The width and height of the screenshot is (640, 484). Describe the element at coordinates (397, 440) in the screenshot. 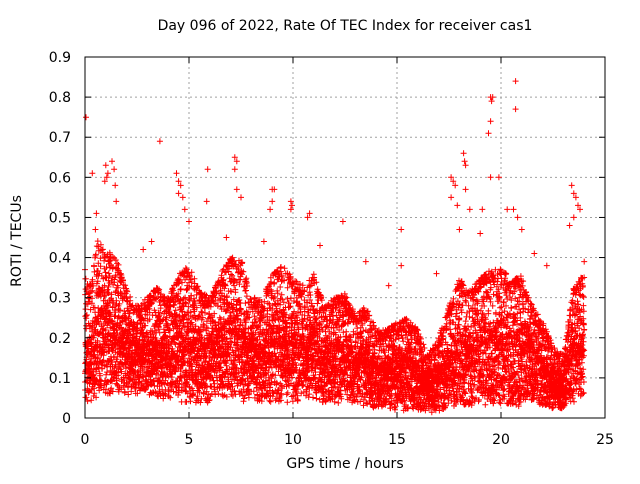

I see `x-tick-label: 15` at that location.